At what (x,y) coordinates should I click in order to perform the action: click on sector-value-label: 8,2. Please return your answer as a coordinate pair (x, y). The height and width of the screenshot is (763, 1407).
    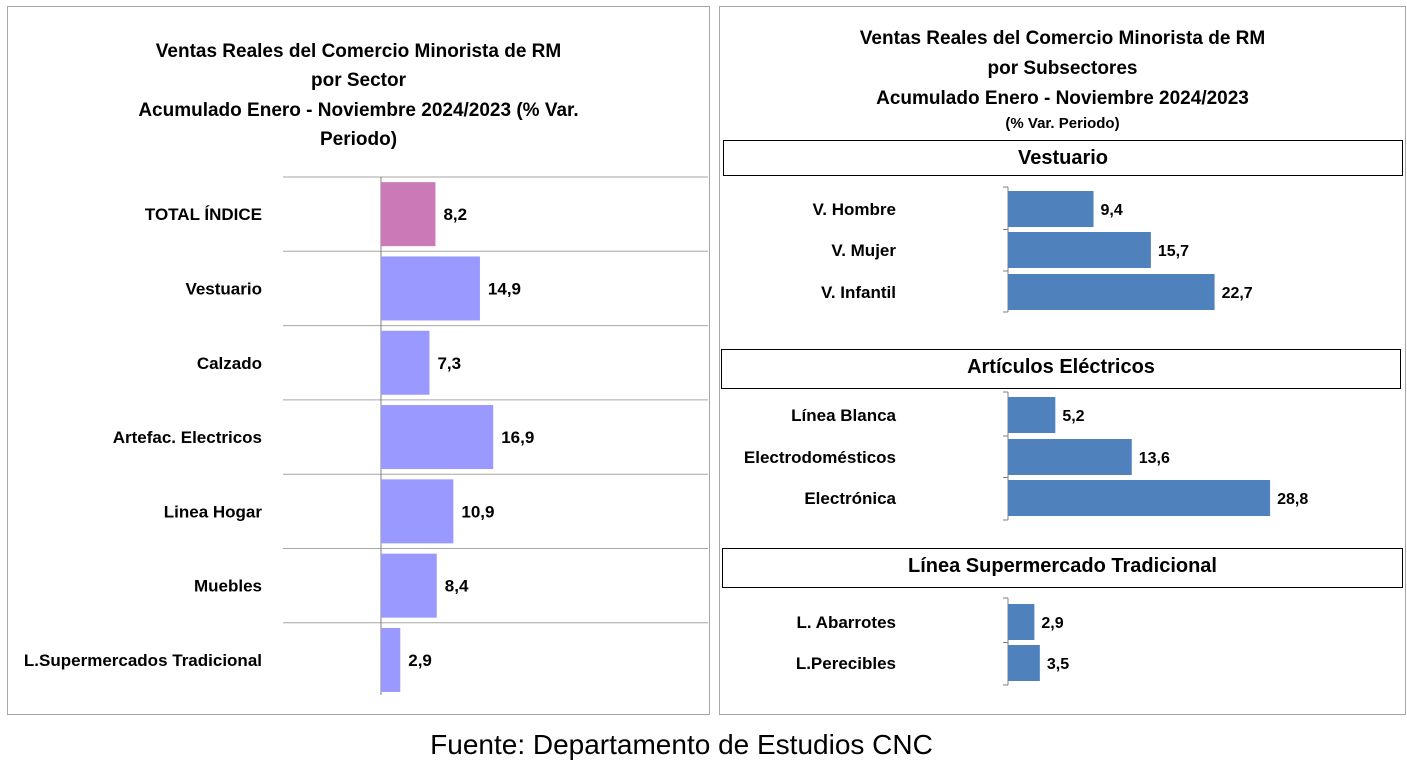
    Looking at the image, I should click on (455, 214).